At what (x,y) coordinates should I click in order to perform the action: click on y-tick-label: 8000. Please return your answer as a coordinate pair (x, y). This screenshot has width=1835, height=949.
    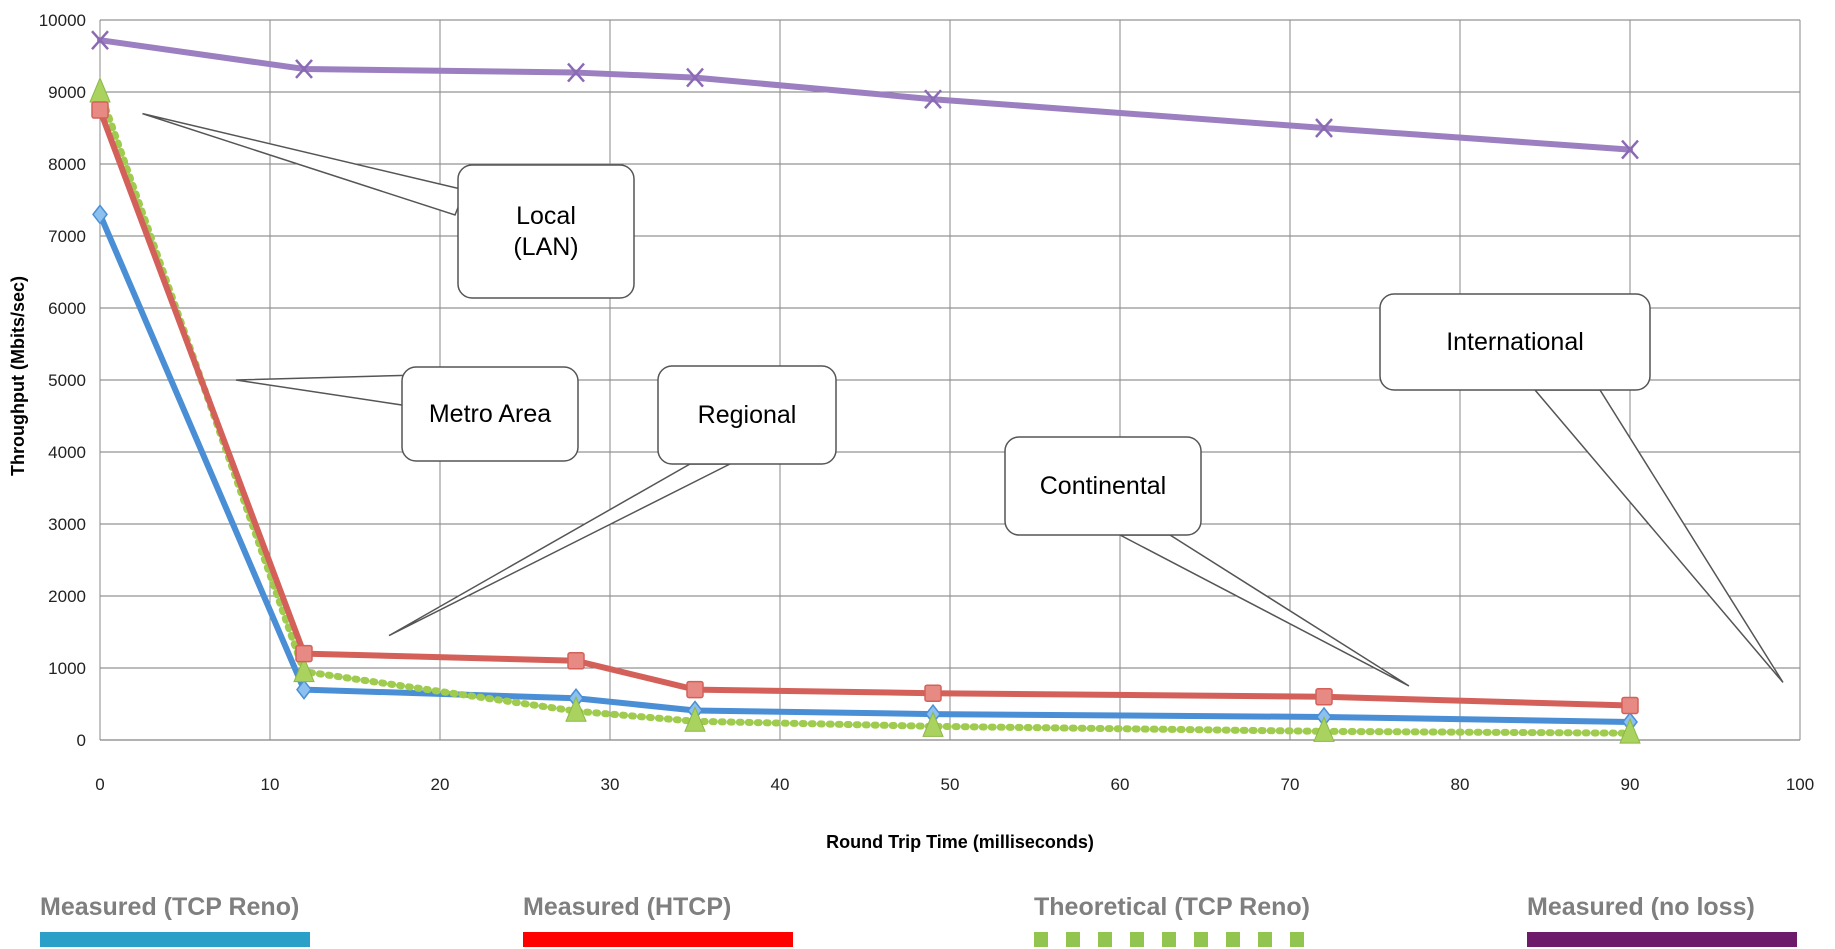
    Looking at the image, I should click on (67, 164).